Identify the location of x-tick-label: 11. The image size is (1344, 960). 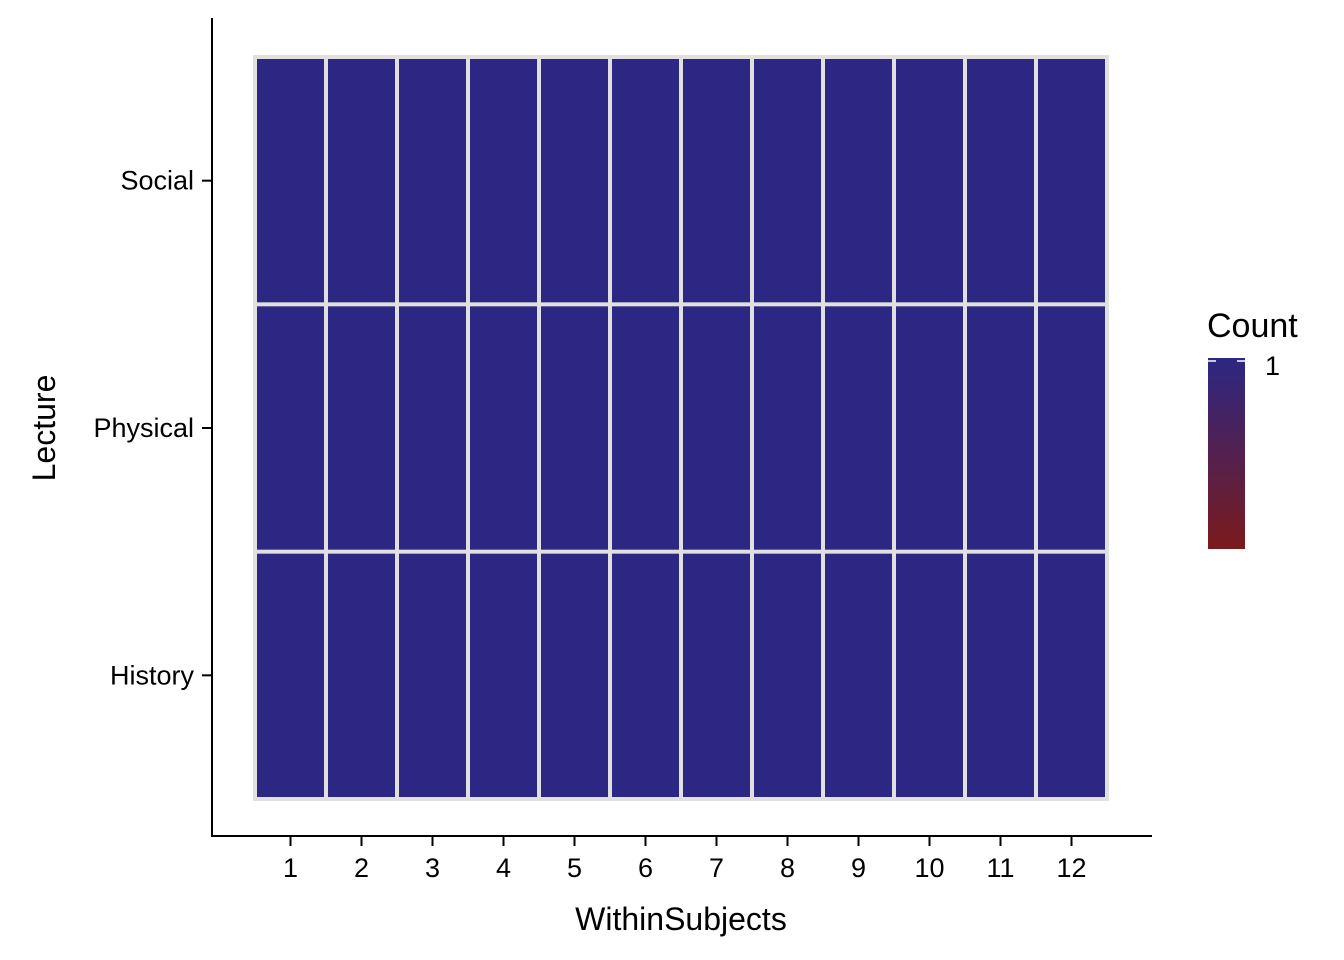
(1000, 868).